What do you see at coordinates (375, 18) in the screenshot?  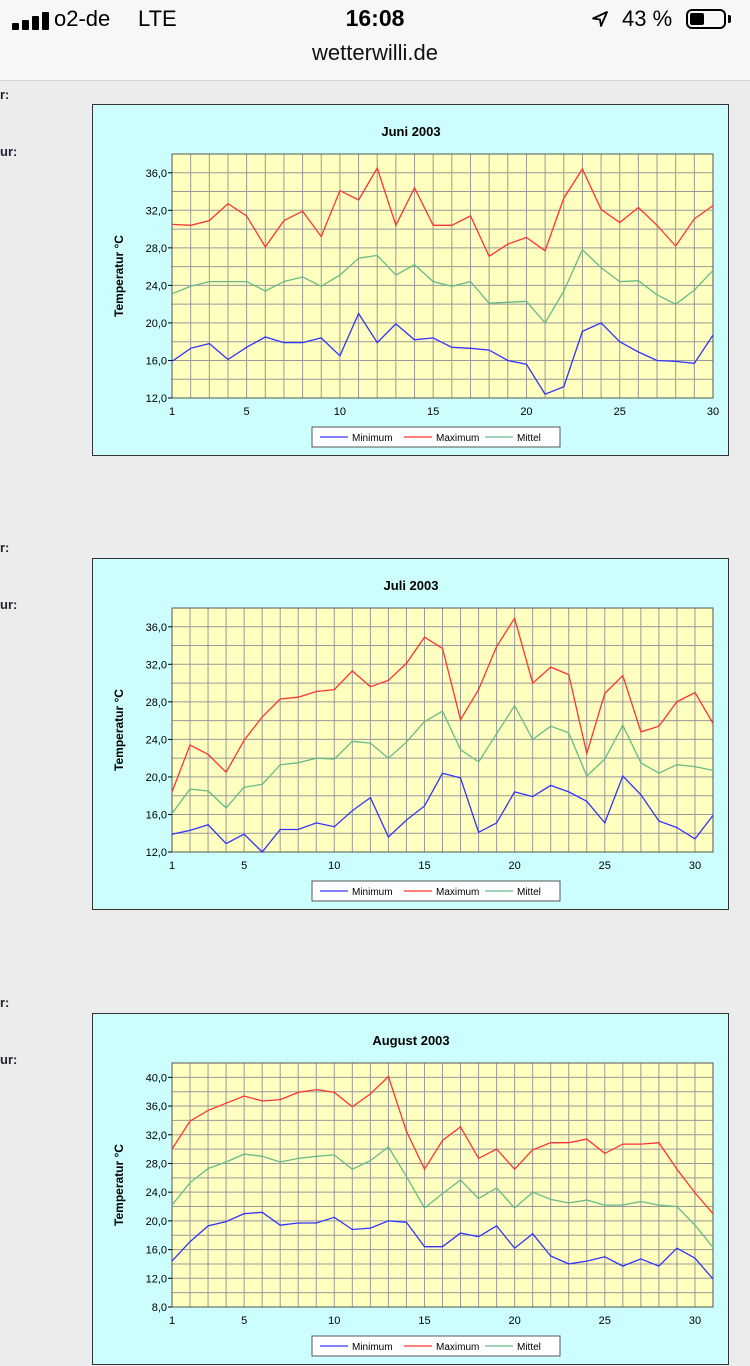 I see `clock: 16:08` at bounding box center [375, 18].